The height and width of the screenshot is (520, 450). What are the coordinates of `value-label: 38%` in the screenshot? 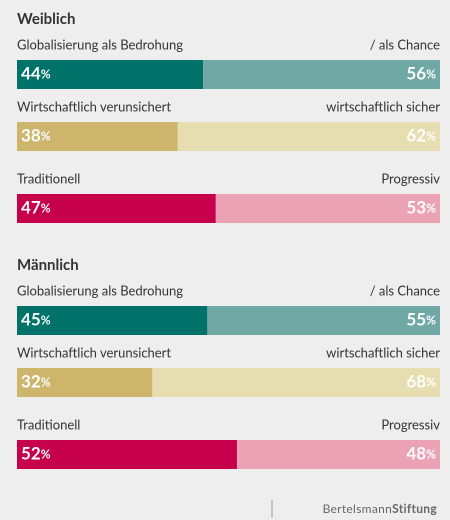 It's located at (36, 135).